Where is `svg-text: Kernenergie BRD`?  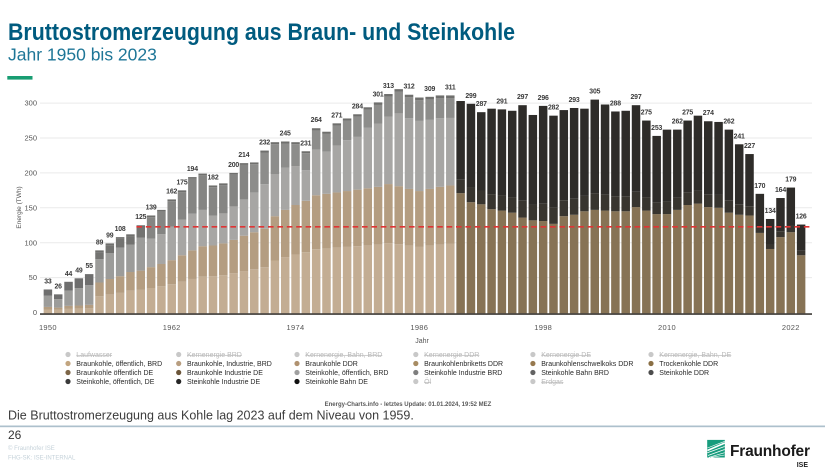
svg-text: Kernenergie BRD is located at coordinates (214, 355).